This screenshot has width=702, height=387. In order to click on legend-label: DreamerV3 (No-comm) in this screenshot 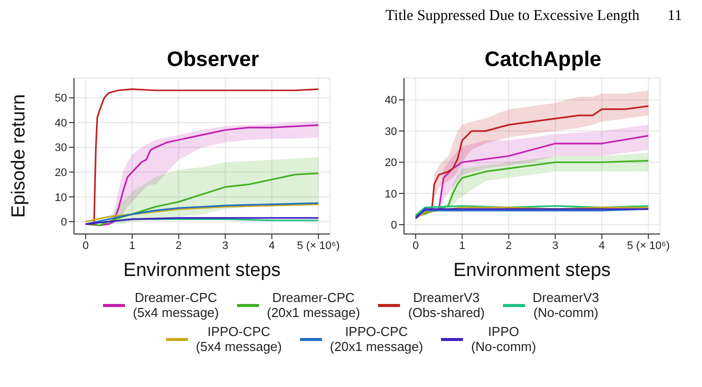, I will do `click(566, 305)`.